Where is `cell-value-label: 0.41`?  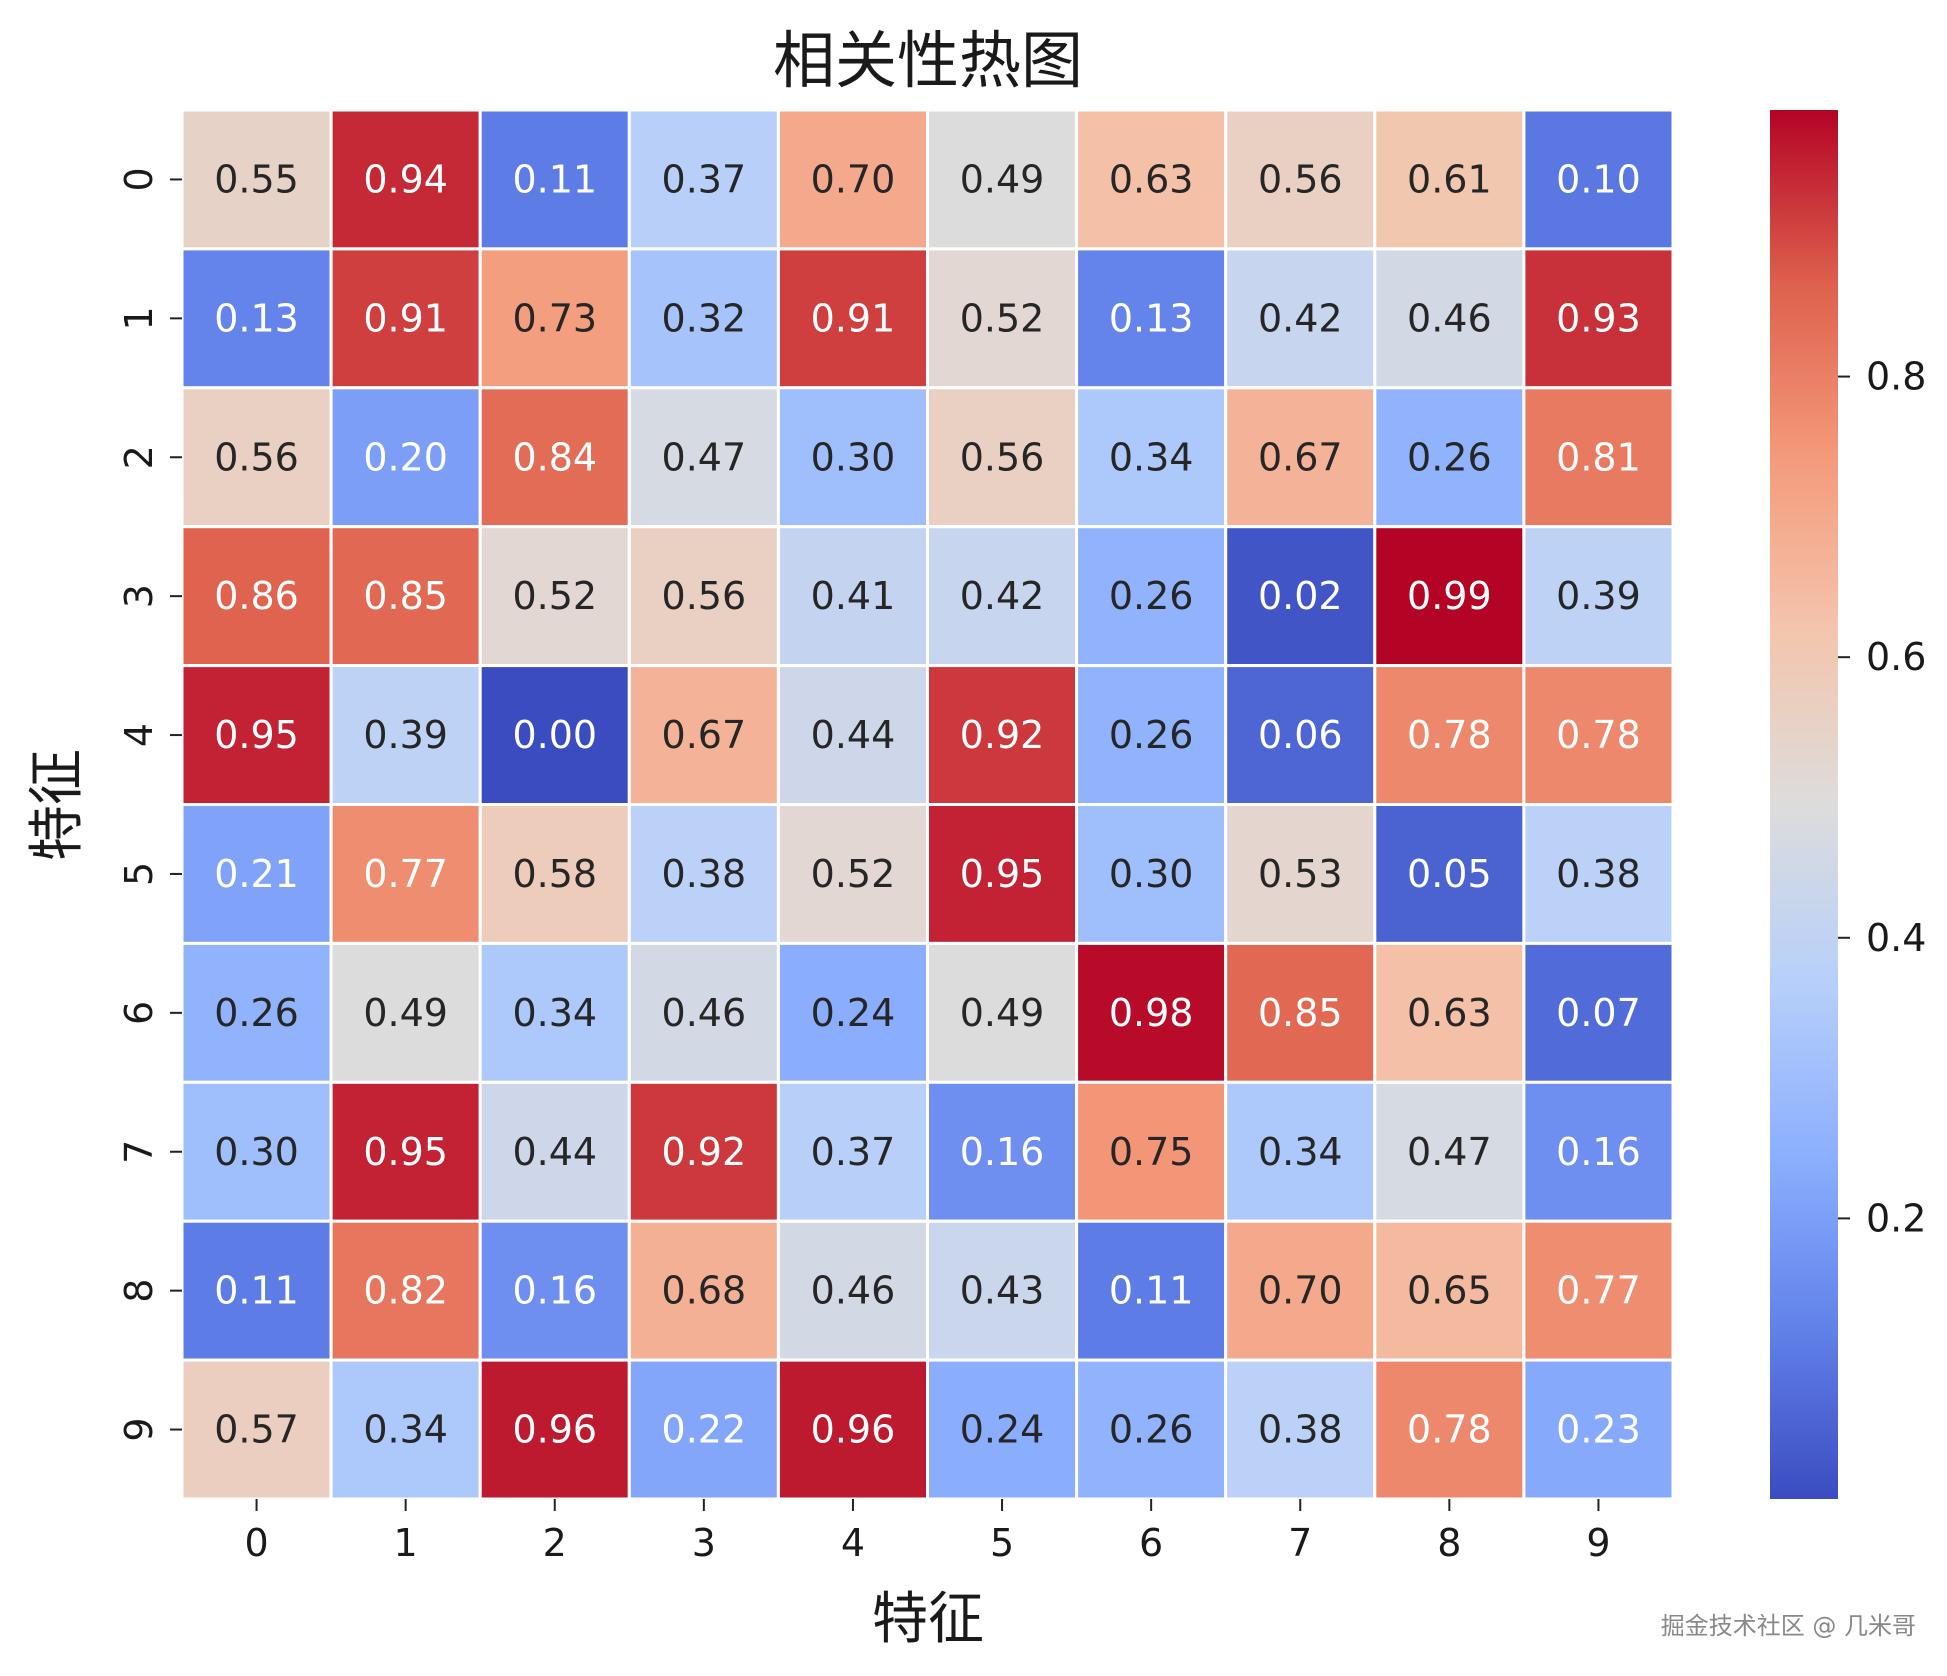
cell-value-label: 0.41 is located at coordinates (853, 596).